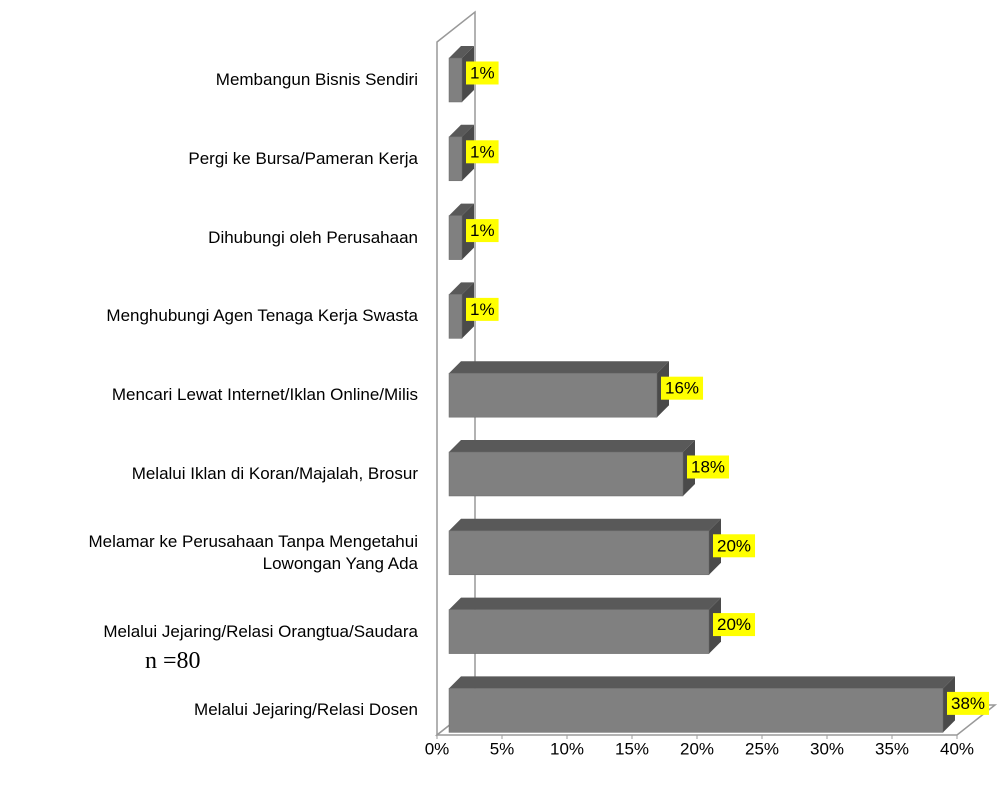 The height and width of the screenshot is (788, 998). I want to click on x-tick-label: 15%, so click(632, 748).